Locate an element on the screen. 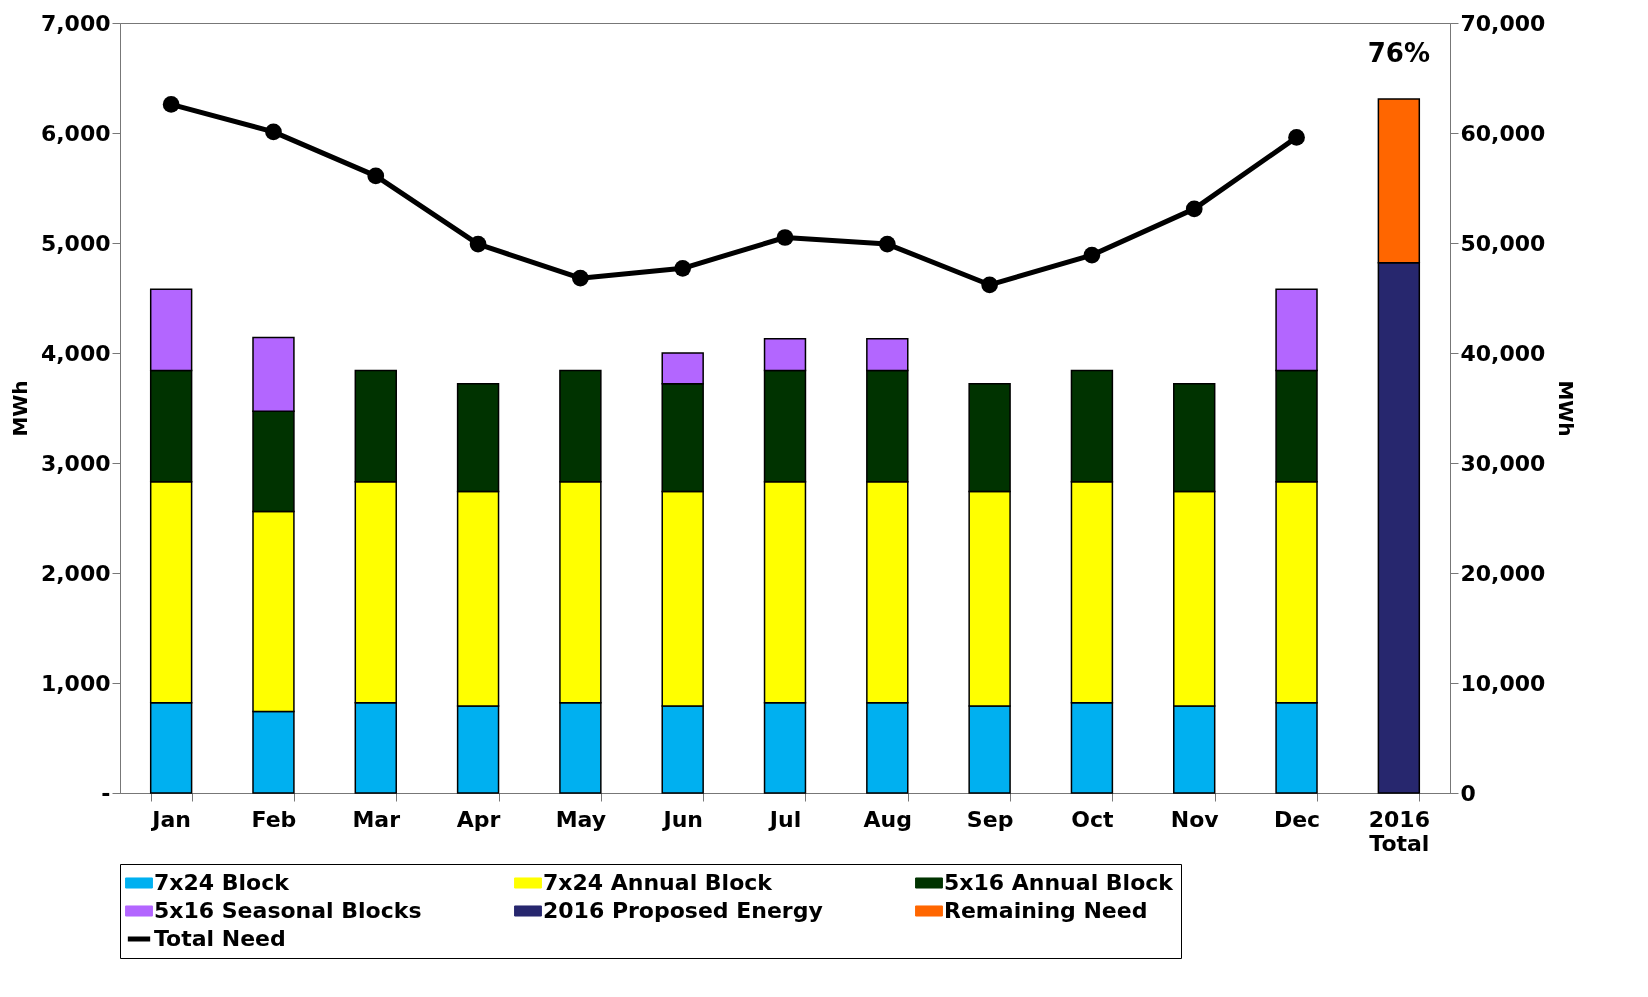 The image size is (1648, 997). x-tick-label: Mar is located at coordinates (376, 819).